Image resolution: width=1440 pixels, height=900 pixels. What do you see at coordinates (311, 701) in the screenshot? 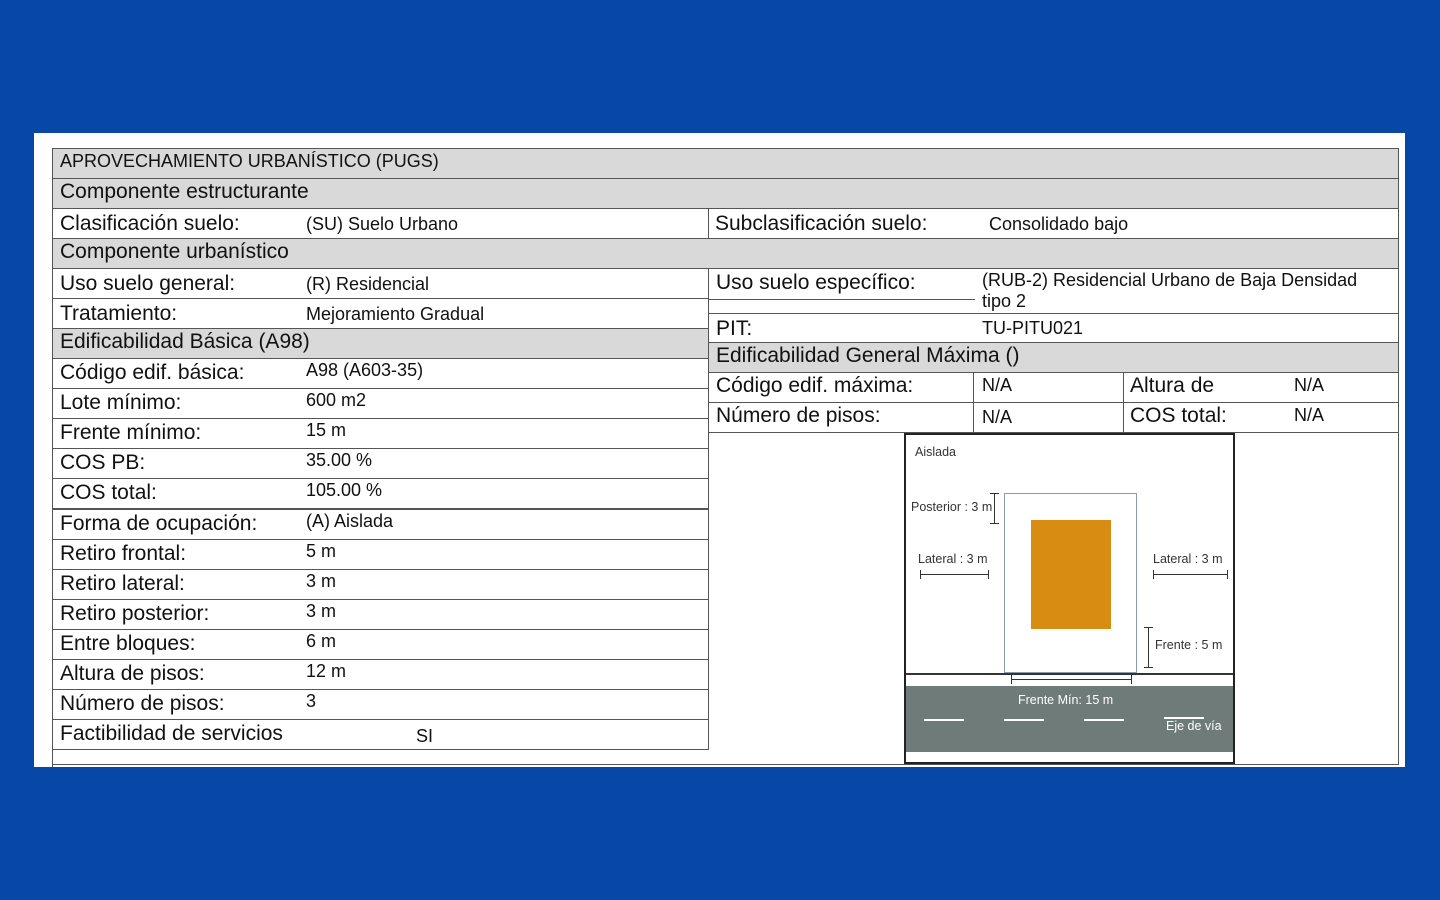
I see `numero-pisos-value: 3` at bounding box center [311, 701].